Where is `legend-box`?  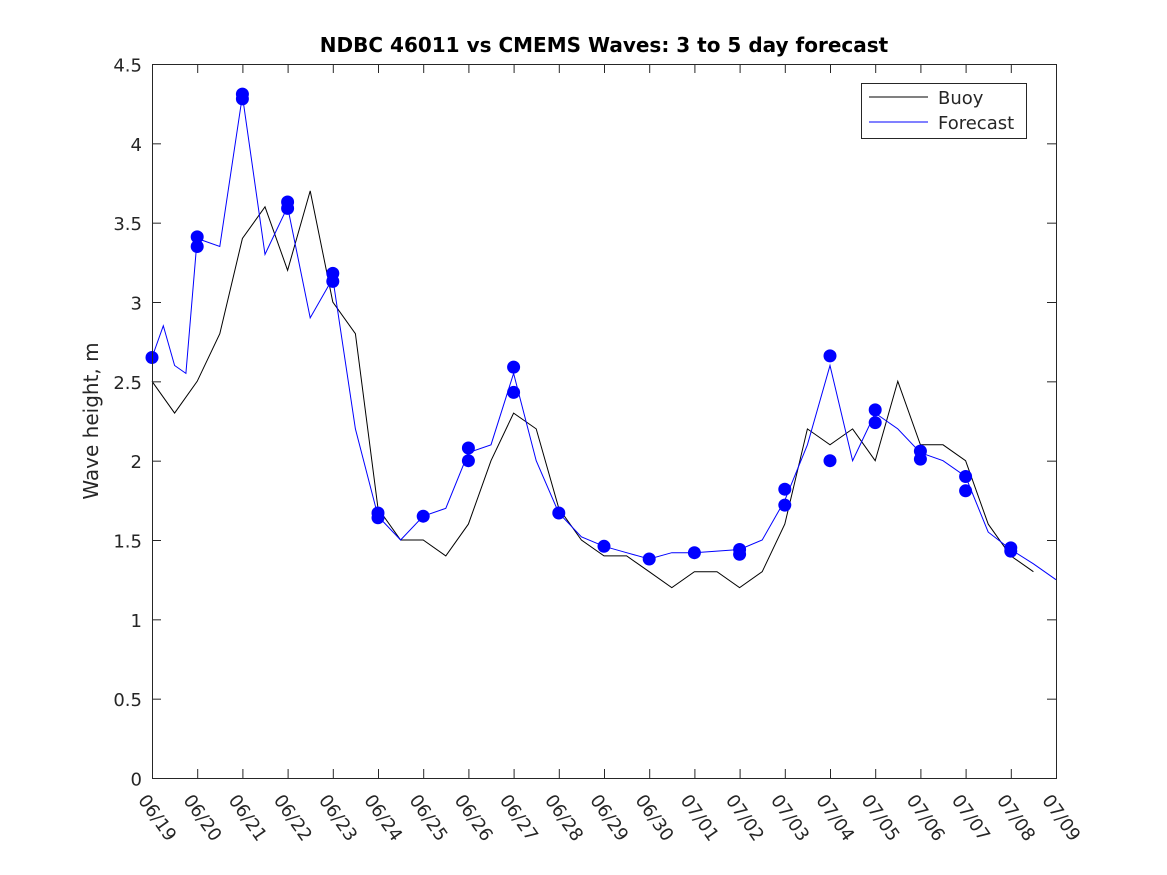
legend-box is located at coordinates (944, 111).